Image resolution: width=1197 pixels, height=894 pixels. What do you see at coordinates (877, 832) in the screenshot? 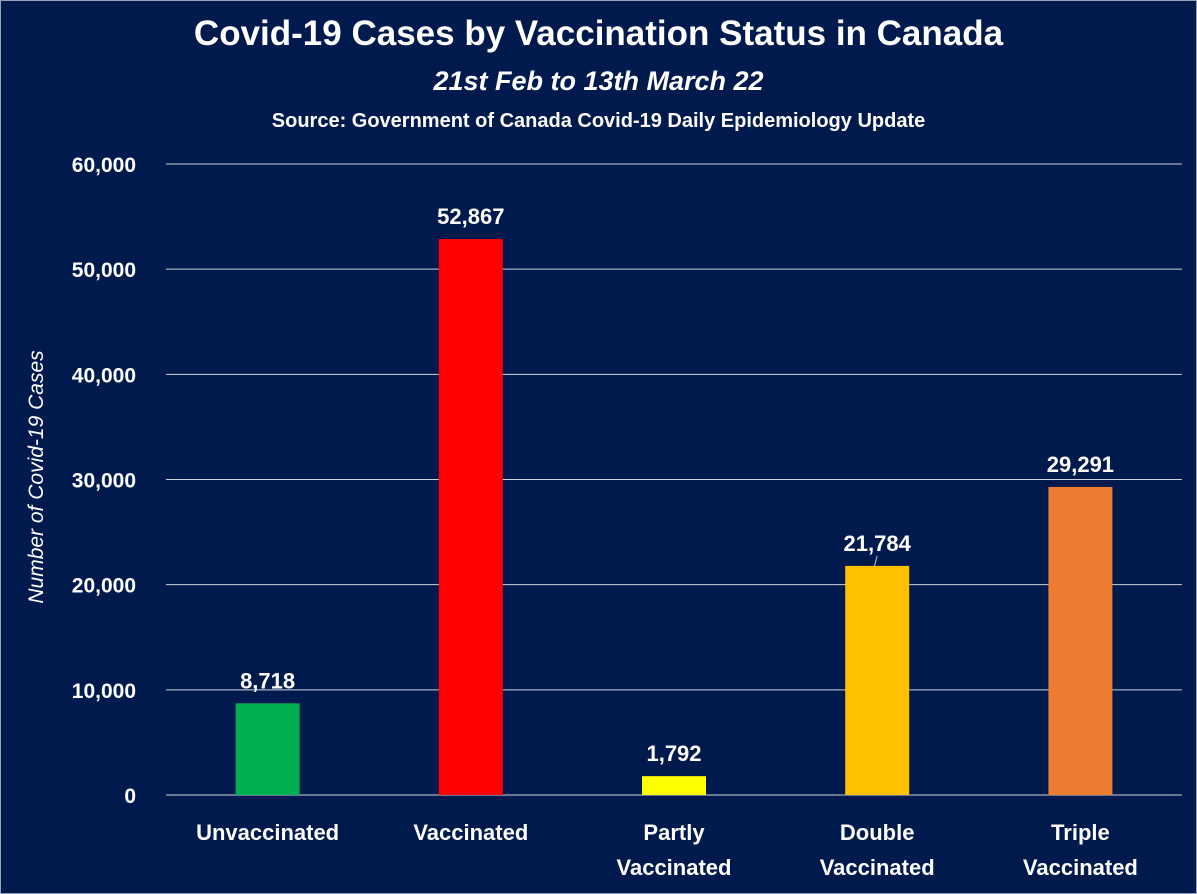
I see `category-label: Double` at bounding box center [877, 832].